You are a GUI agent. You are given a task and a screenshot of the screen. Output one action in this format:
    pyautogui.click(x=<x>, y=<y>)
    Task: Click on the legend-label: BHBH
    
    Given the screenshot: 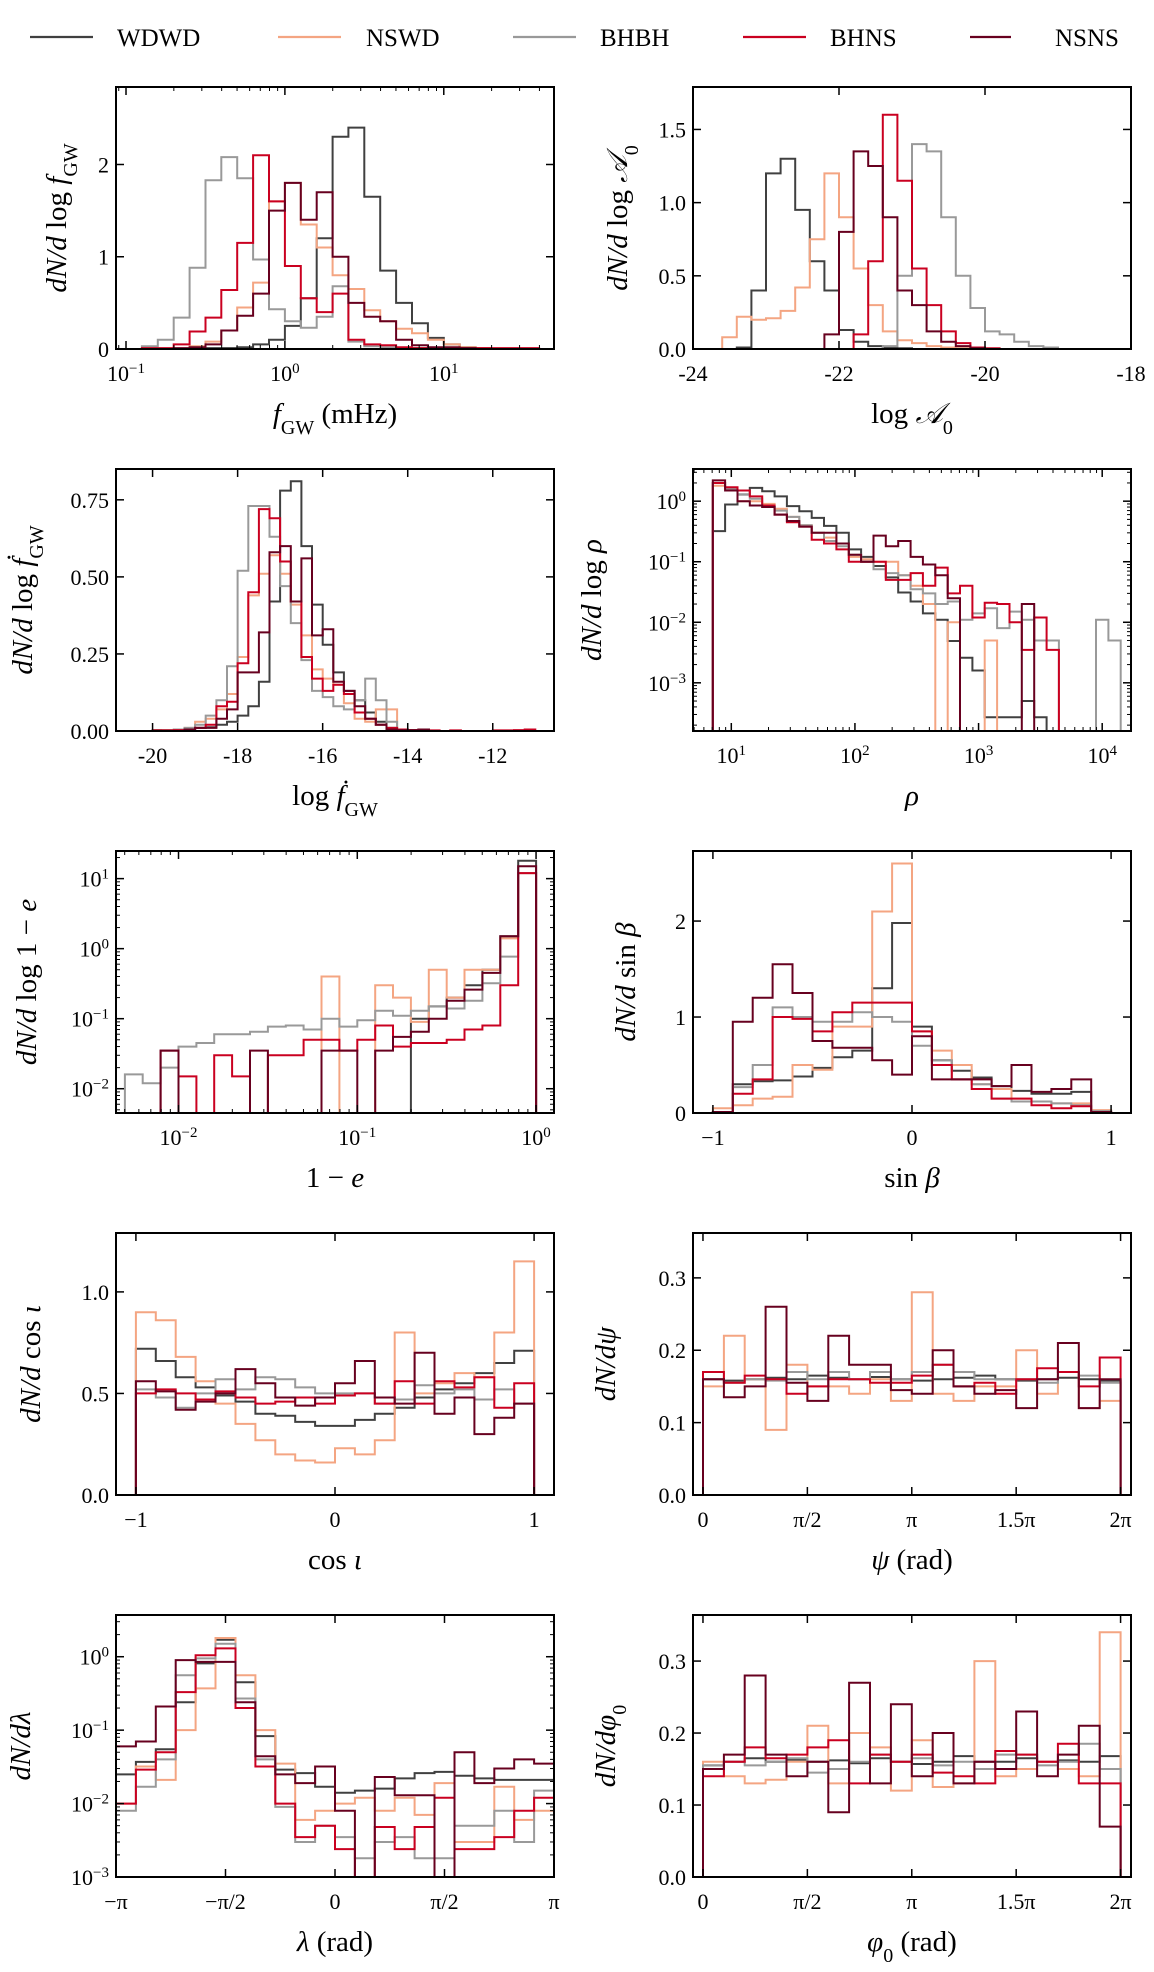 What is the action you would take?
    pyautogui.click(x=634, y=38)
    